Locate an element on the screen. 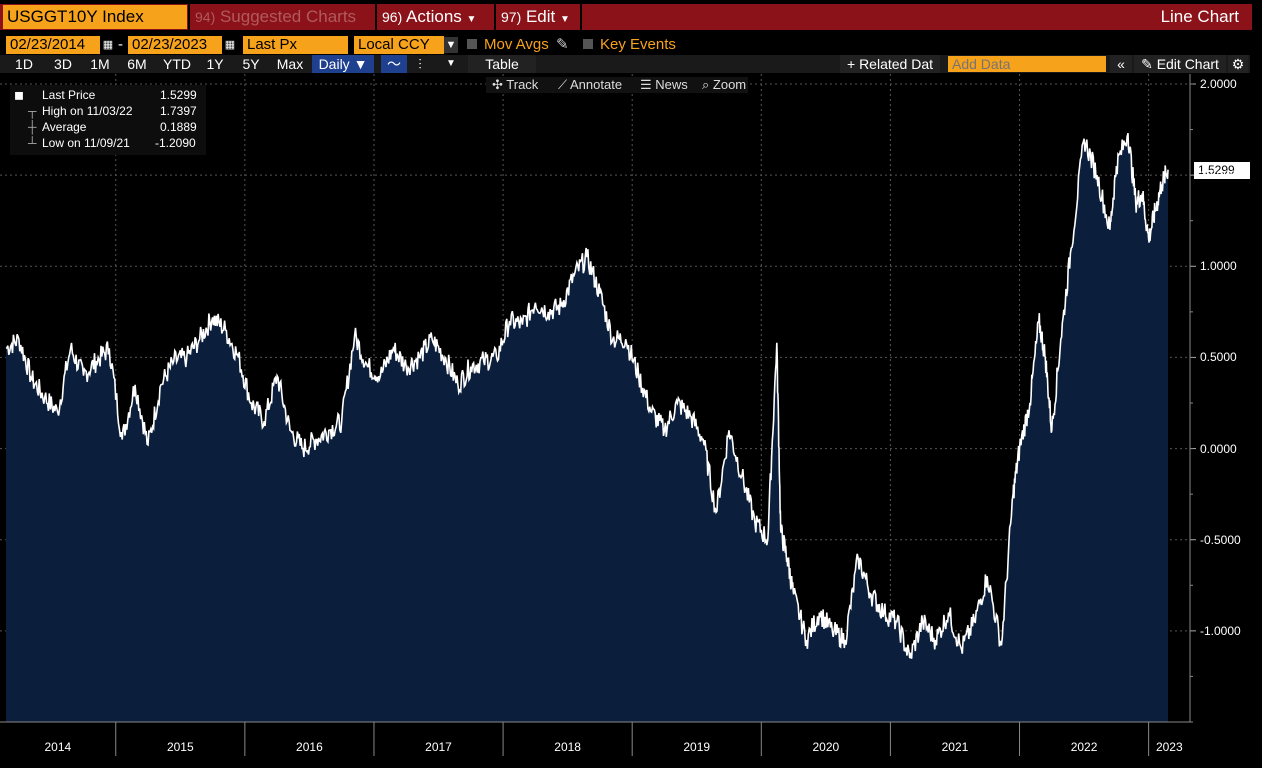  start-date-input: 02/23/2014 is located at coordinates (53, 45).